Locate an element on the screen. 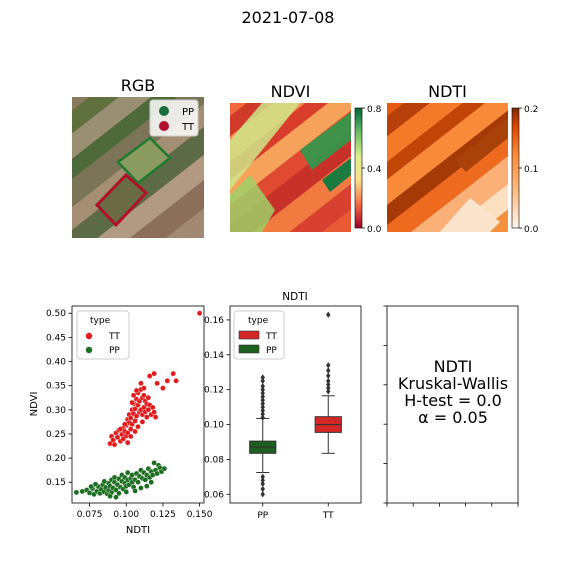 The image size is (576, 576). ndvi-image is located at coordinates (290, 167).